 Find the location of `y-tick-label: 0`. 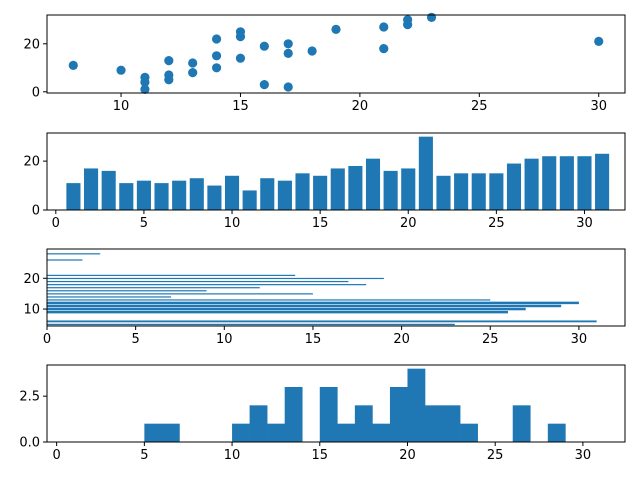

y-tick-label: 0 is located at coordinates (36, 211).